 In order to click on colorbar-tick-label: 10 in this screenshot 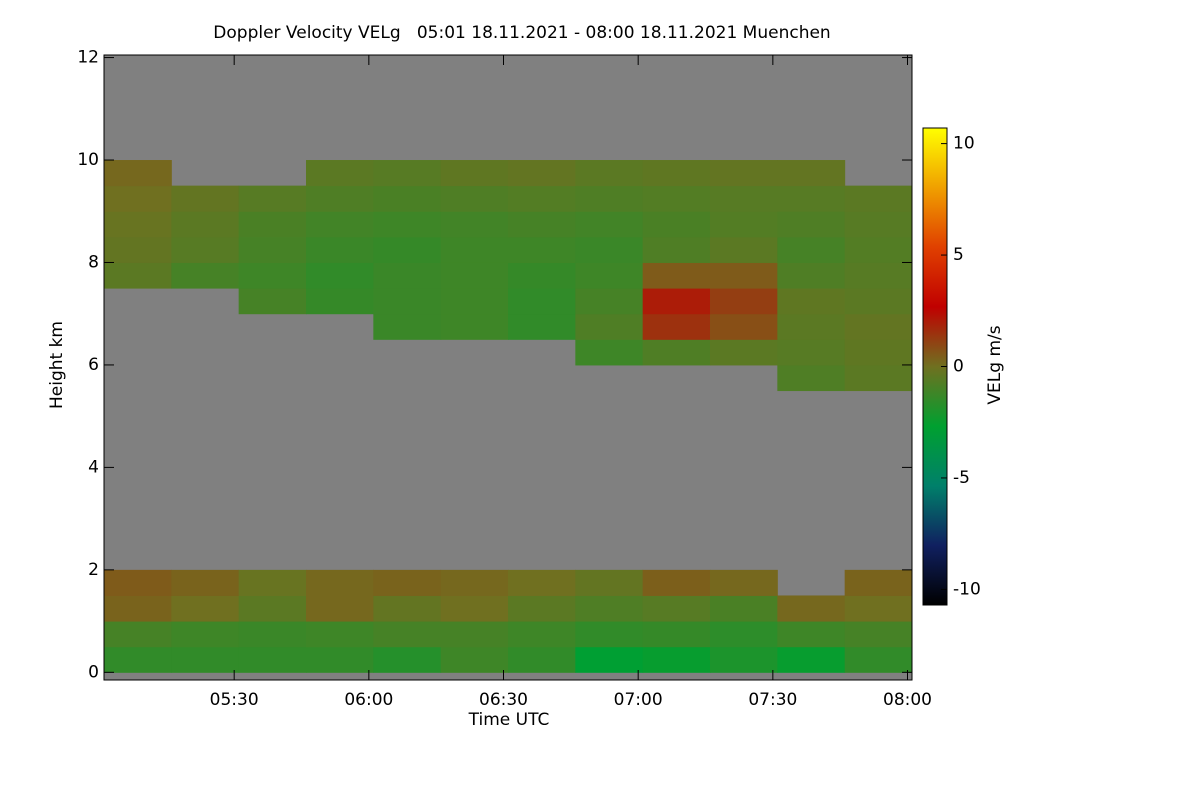, I will do `click(964, 144)`.